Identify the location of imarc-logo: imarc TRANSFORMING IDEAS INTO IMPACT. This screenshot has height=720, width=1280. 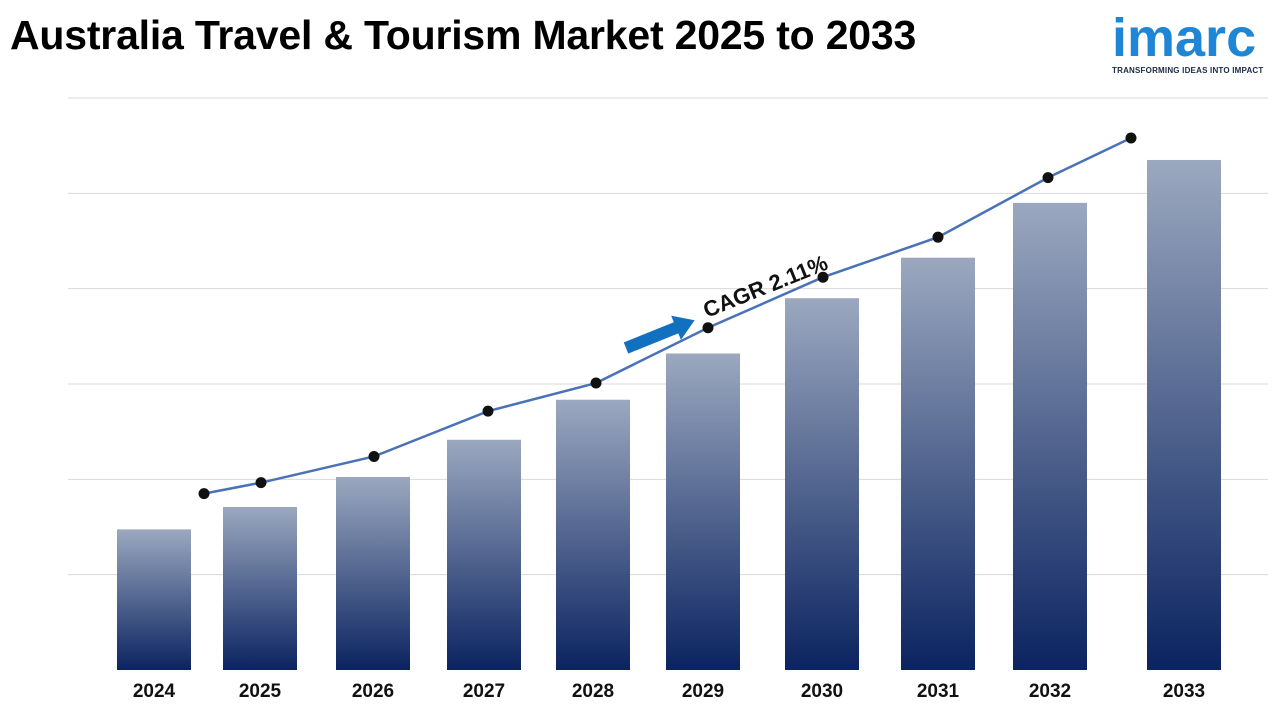
(1192, 42).